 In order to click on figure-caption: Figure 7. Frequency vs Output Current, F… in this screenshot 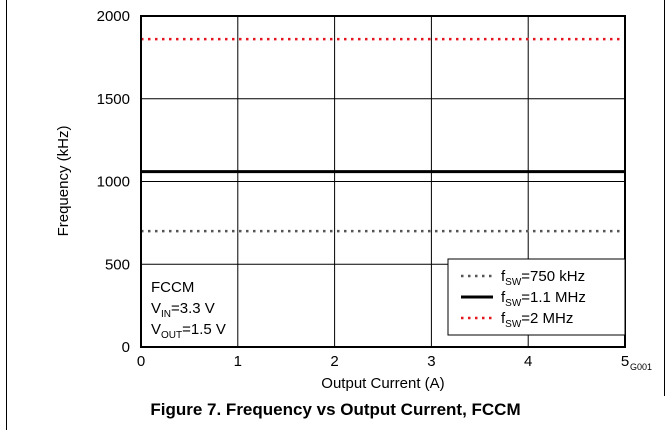, I will do `click(335, 409)`.